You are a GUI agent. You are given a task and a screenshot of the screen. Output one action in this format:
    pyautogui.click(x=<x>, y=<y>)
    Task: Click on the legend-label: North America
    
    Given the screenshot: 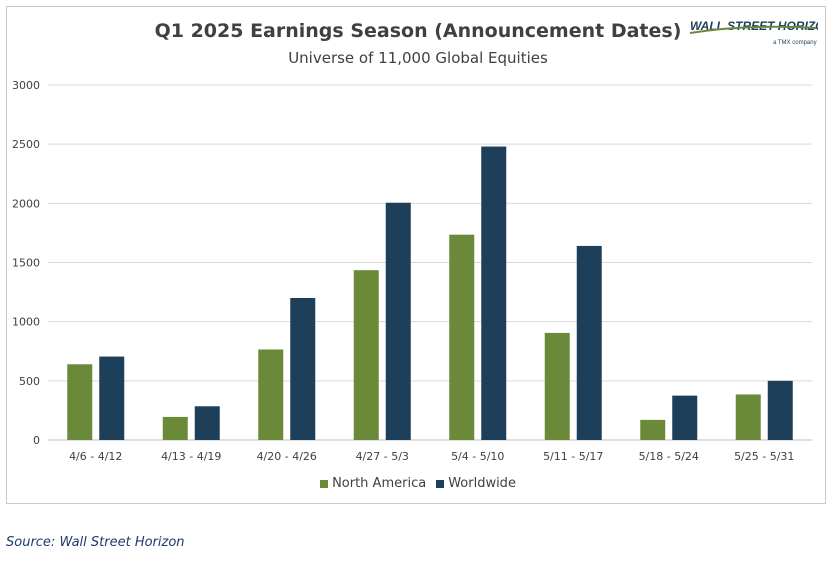 What is the action you would take?
    pyautogui.click(x=379, y=483)
    